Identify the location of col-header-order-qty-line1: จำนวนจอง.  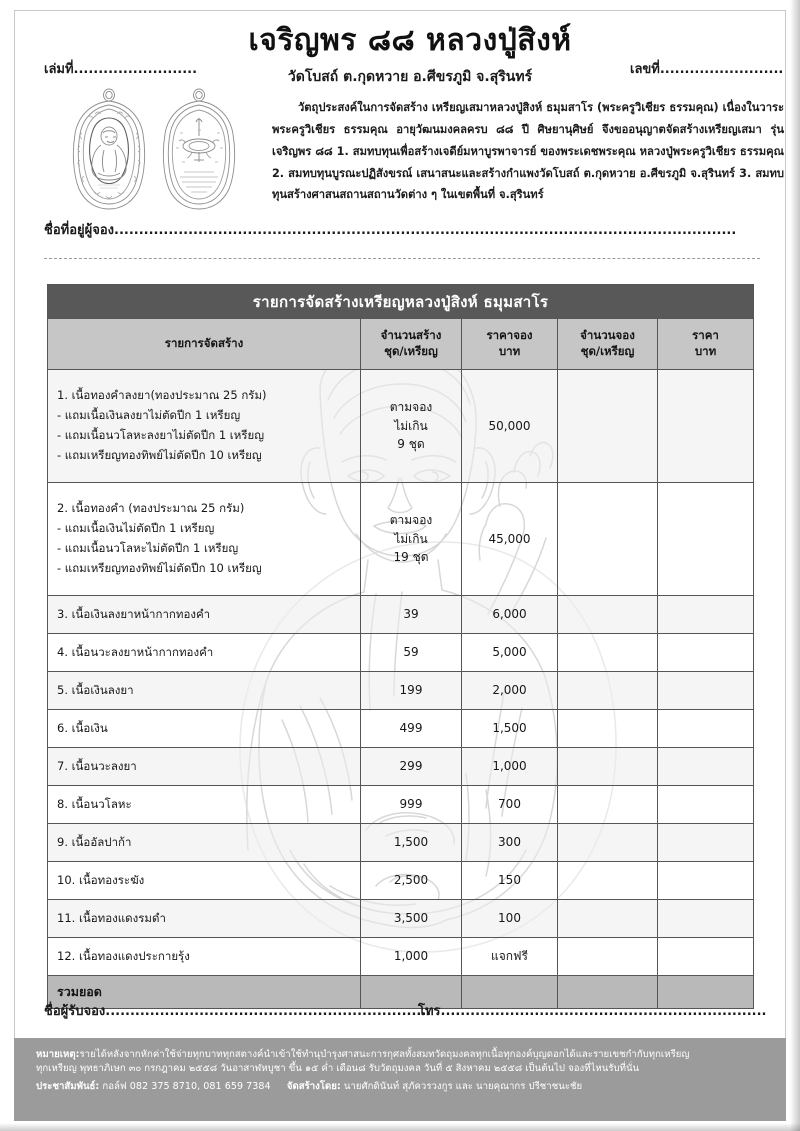
(607, 335).